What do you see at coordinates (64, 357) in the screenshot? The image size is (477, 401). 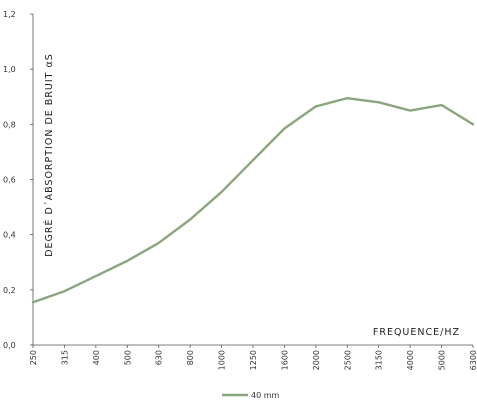 I see `x-tick-label: 315` at bounding box center [64, 357].